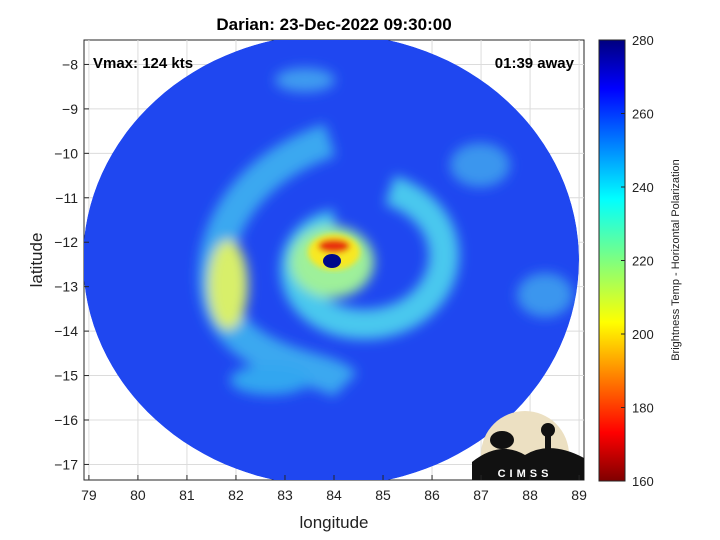 The image size is (720, 540). Describe the element at coordinates (89, 495) in the screenshot. I see `x-tick-label: 79` at that location.